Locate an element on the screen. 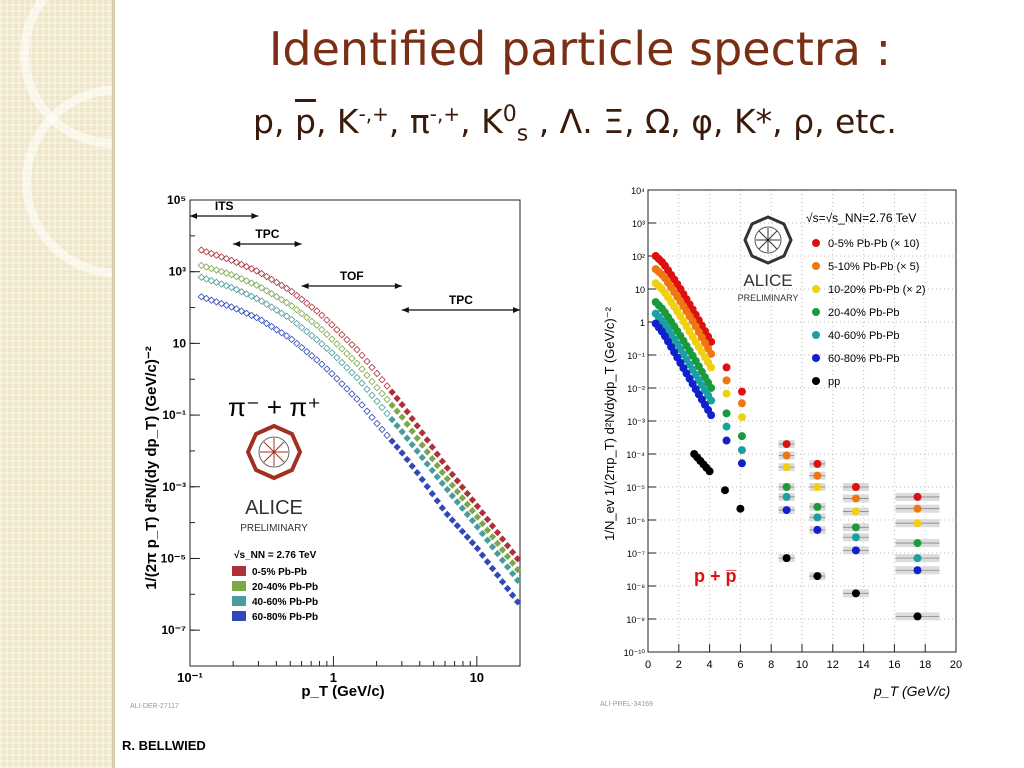 The image size is (1024, 768). x-tick-label: 10⁻¹ is located at coordinates (190, 677).